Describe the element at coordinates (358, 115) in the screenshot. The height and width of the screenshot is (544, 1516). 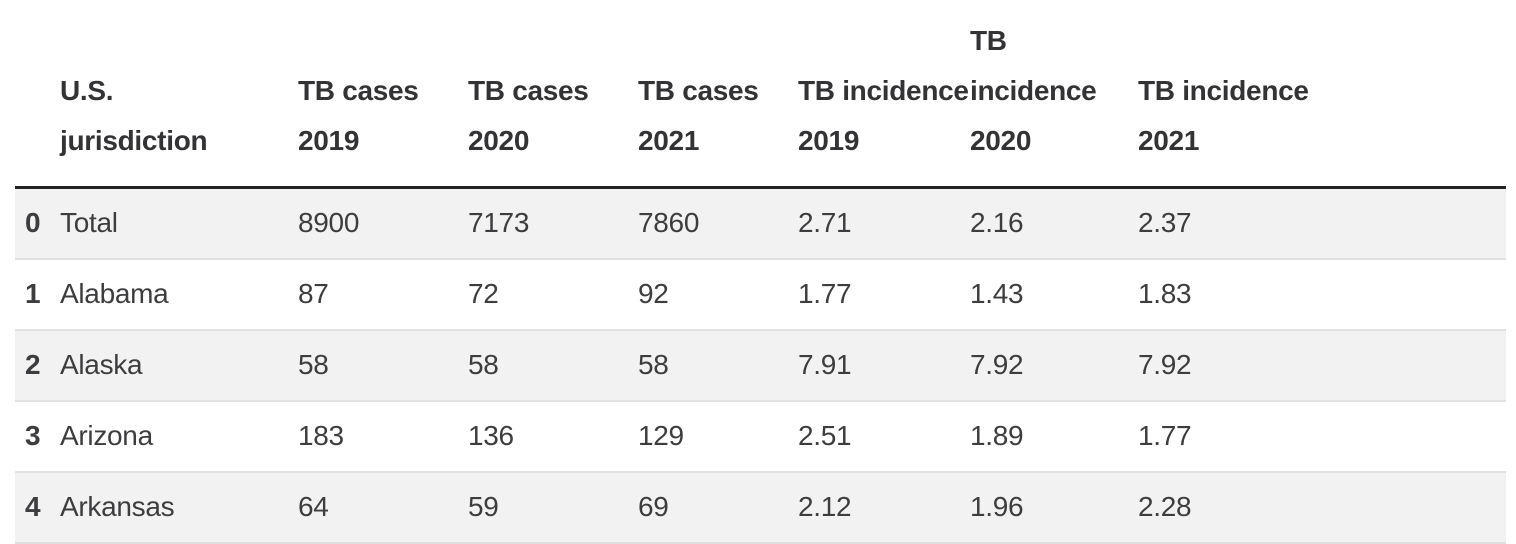
I see `column-header-label: TB cases 2019` at that location.